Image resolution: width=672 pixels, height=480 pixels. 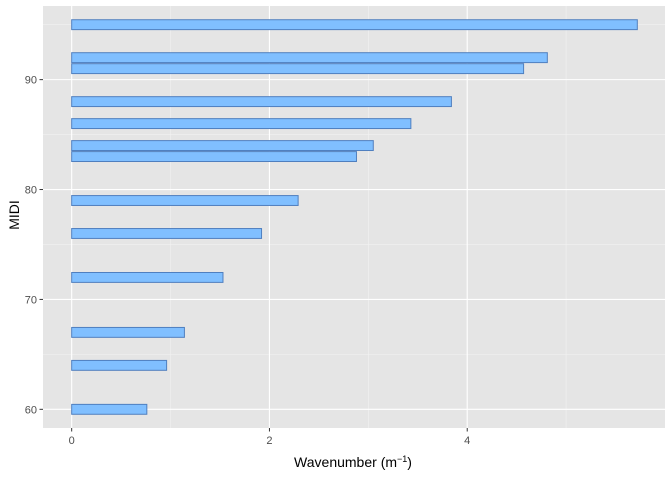 I want to click on x-axis: 0 2 4, so click(x=269, y=437).